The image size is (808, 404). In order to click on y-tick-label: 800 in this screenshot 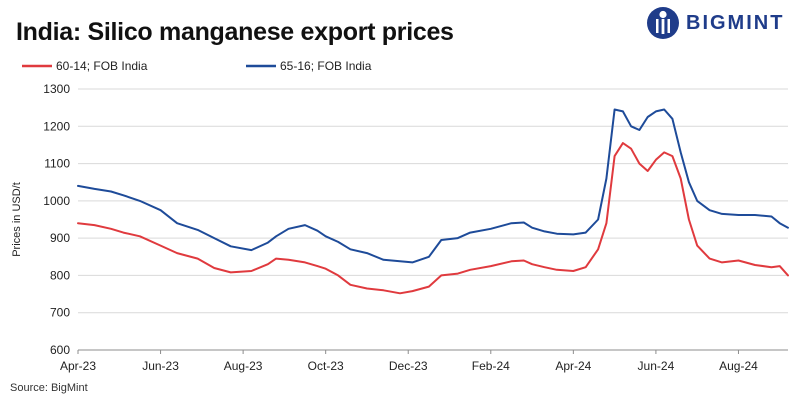, I will do `click(60, 275)`.